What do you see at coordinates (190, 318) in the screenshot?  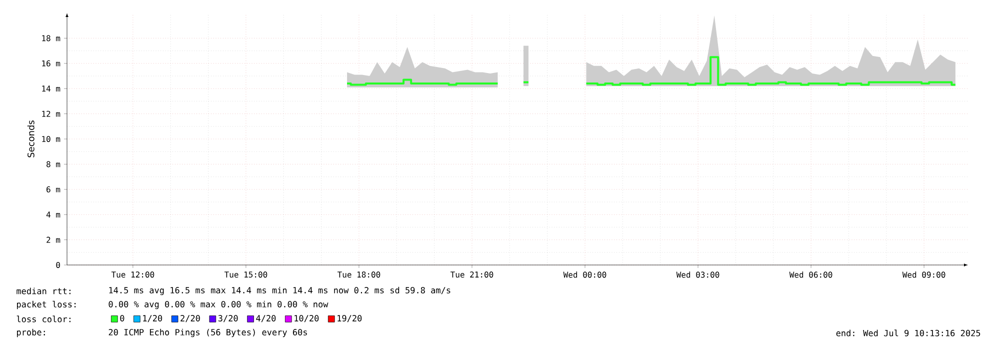 I see `legend-label: 2/20` at bounding box center [190, 318].